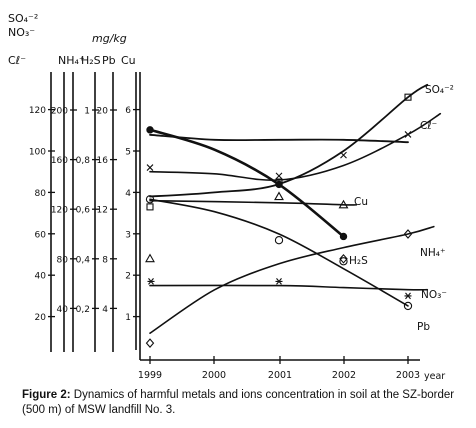 Image resolution: width=476 pixels, height=428 pixels. What do you see at coordinates (434, 376) in the screenshot?
I see `x-unit-label: year` at bounding box center [434, 376].